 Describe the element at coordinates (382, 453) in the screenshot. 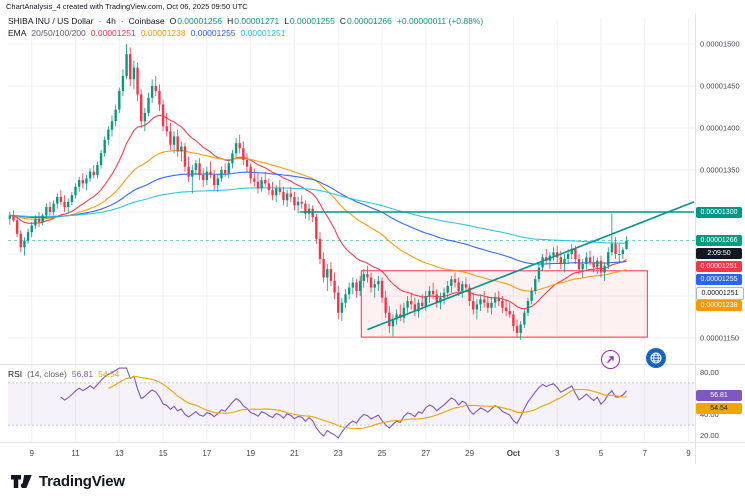

I see `time-tick-label: 25` at that location.